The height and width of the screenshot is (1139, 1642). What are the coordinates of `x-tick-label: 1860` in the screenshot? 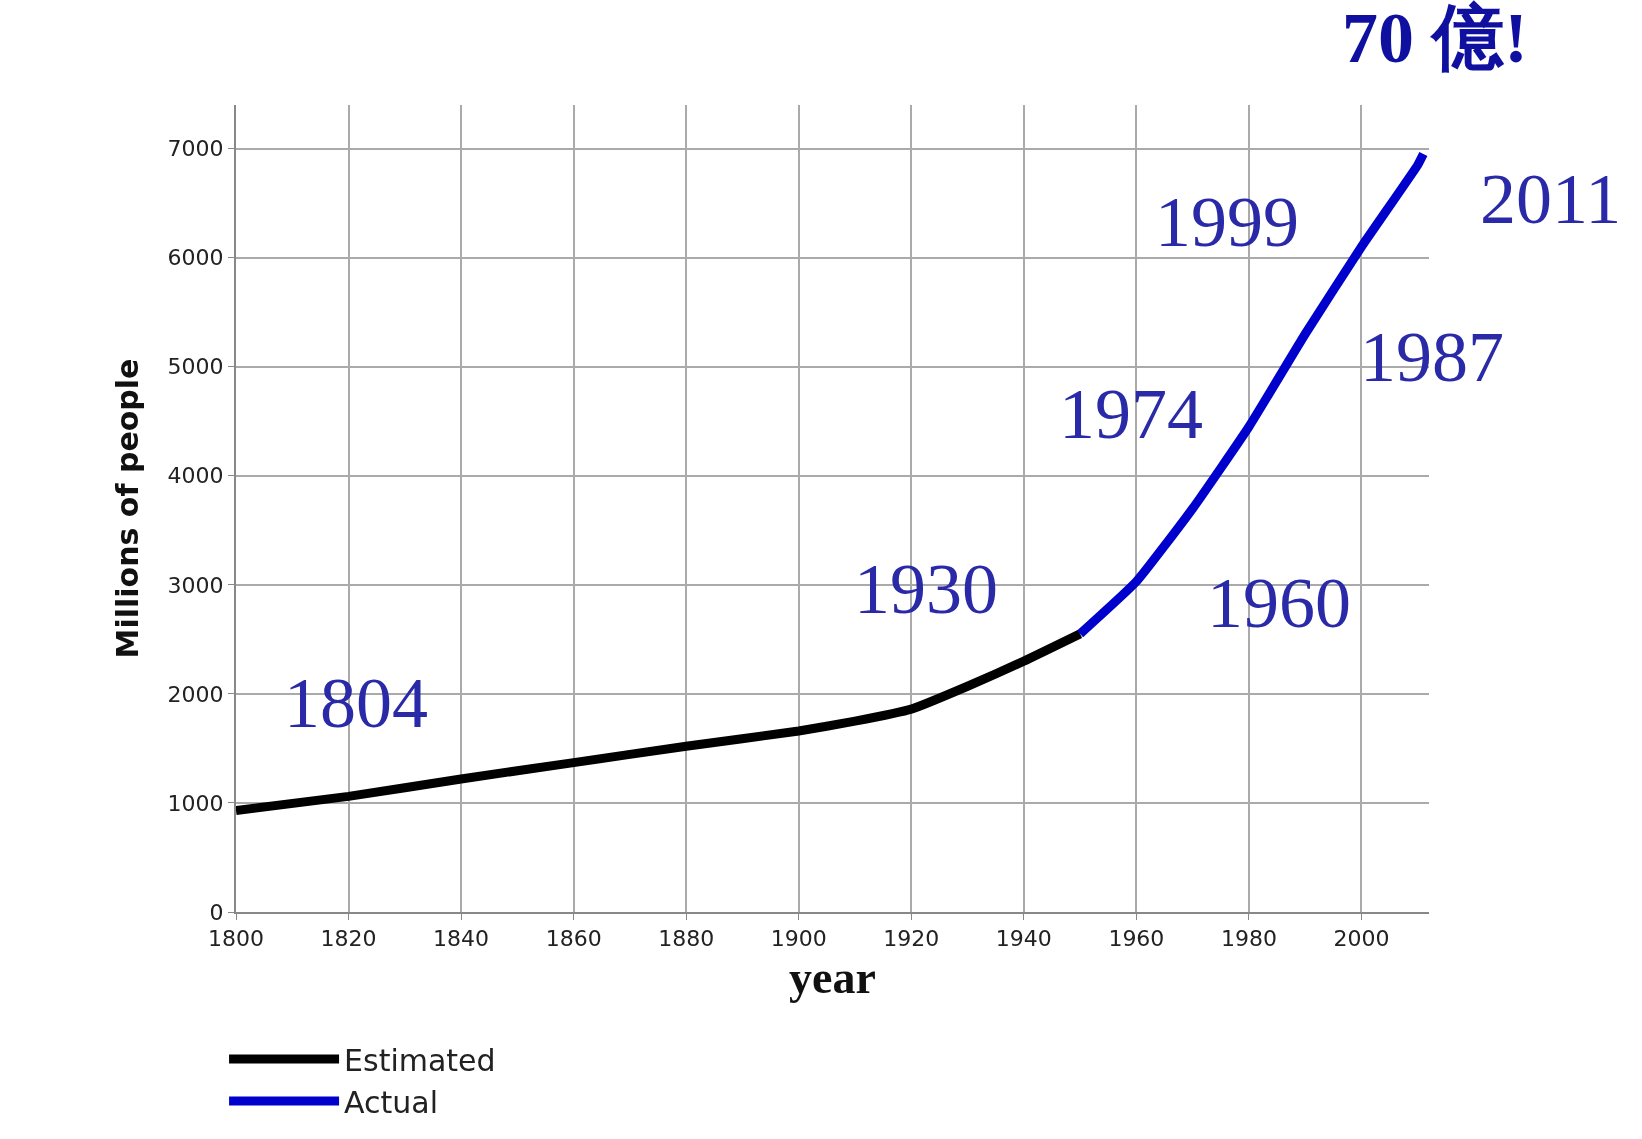 It's located at (573, 939).